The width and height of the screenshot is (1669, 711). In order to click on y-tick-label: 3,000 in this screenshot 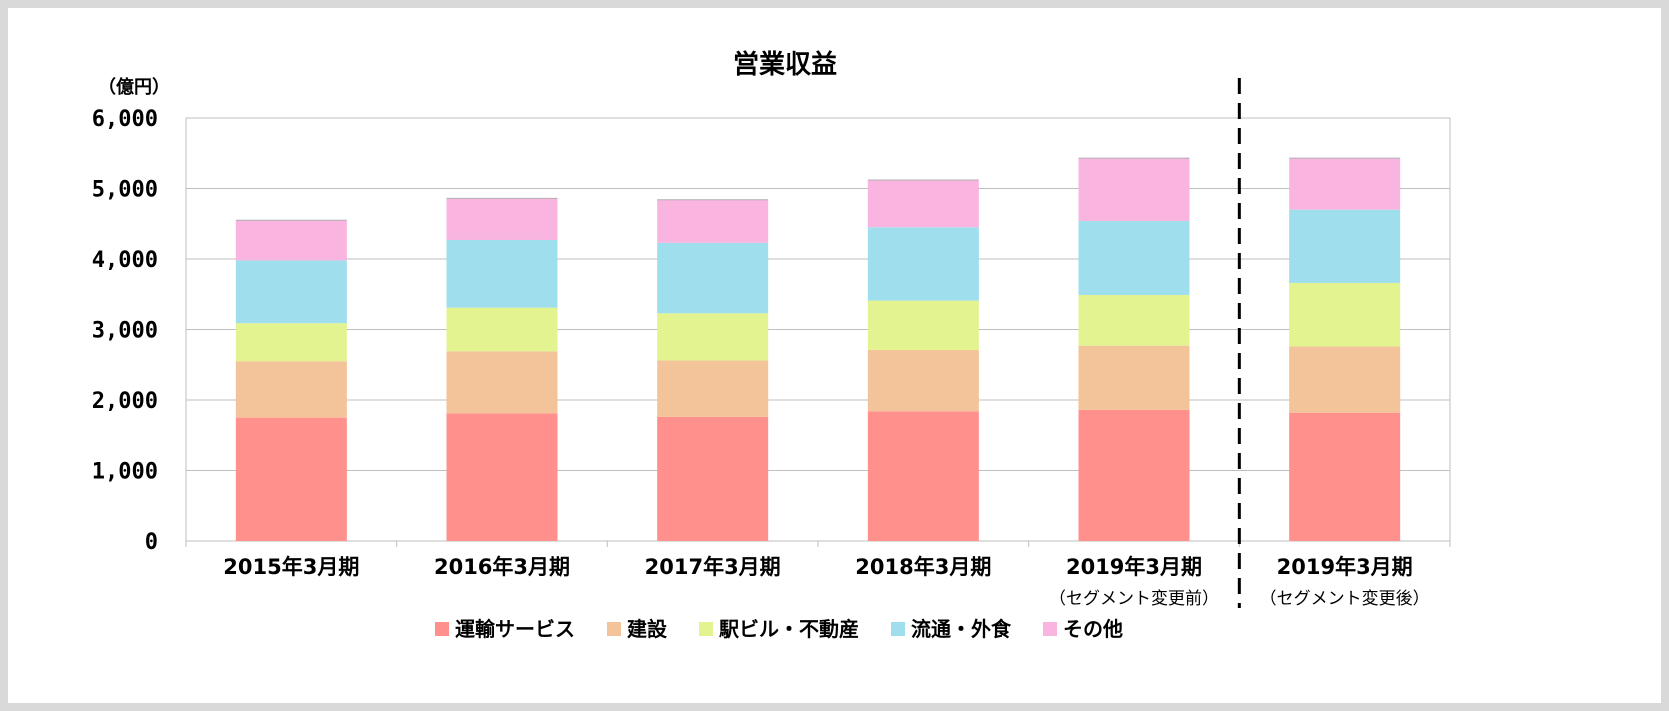, I will do `click(125, 331)`.